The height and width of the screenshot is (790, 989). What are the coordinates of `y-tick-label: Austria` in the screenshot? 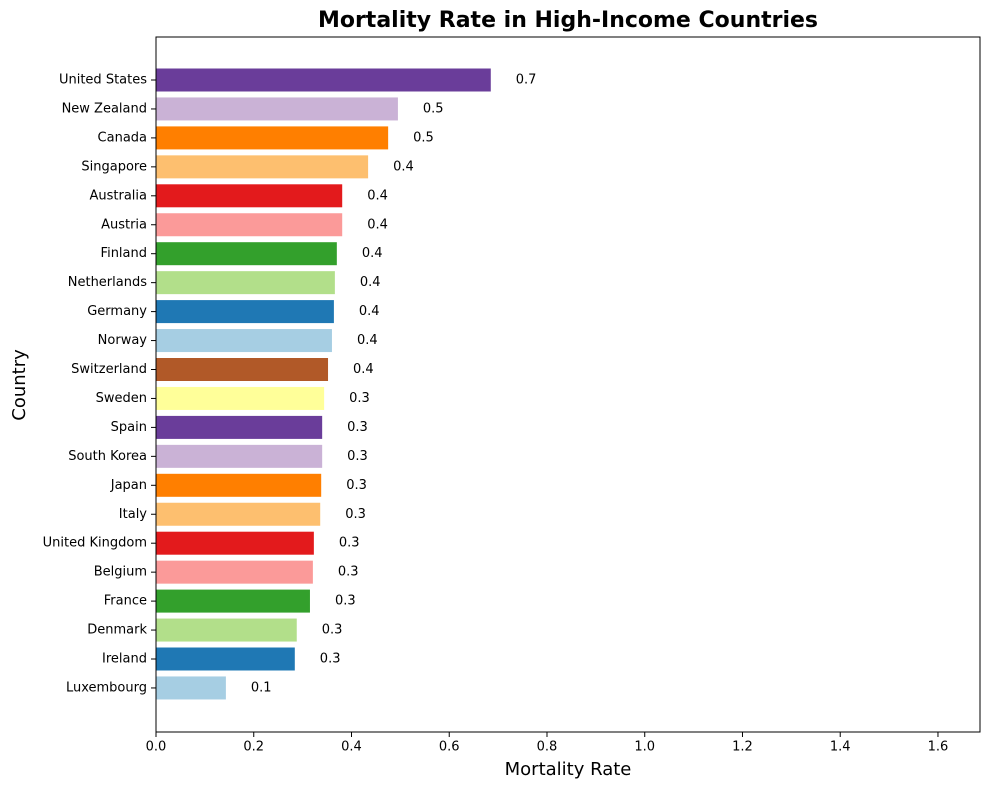 It's located at (124, 224).